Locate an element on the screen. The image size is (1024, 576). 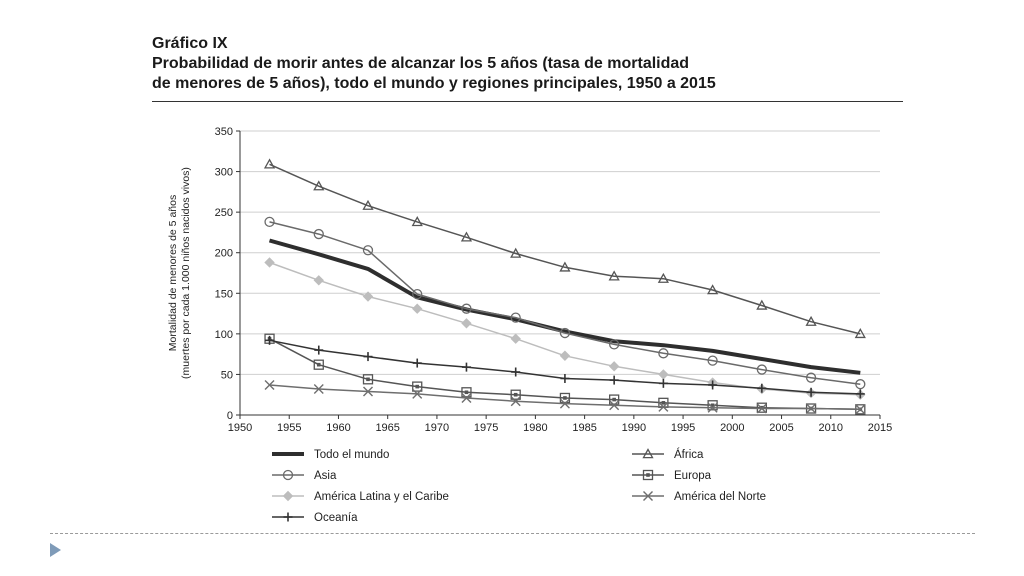
x-tick-label: 2015 is located at coordinates (880, 428).